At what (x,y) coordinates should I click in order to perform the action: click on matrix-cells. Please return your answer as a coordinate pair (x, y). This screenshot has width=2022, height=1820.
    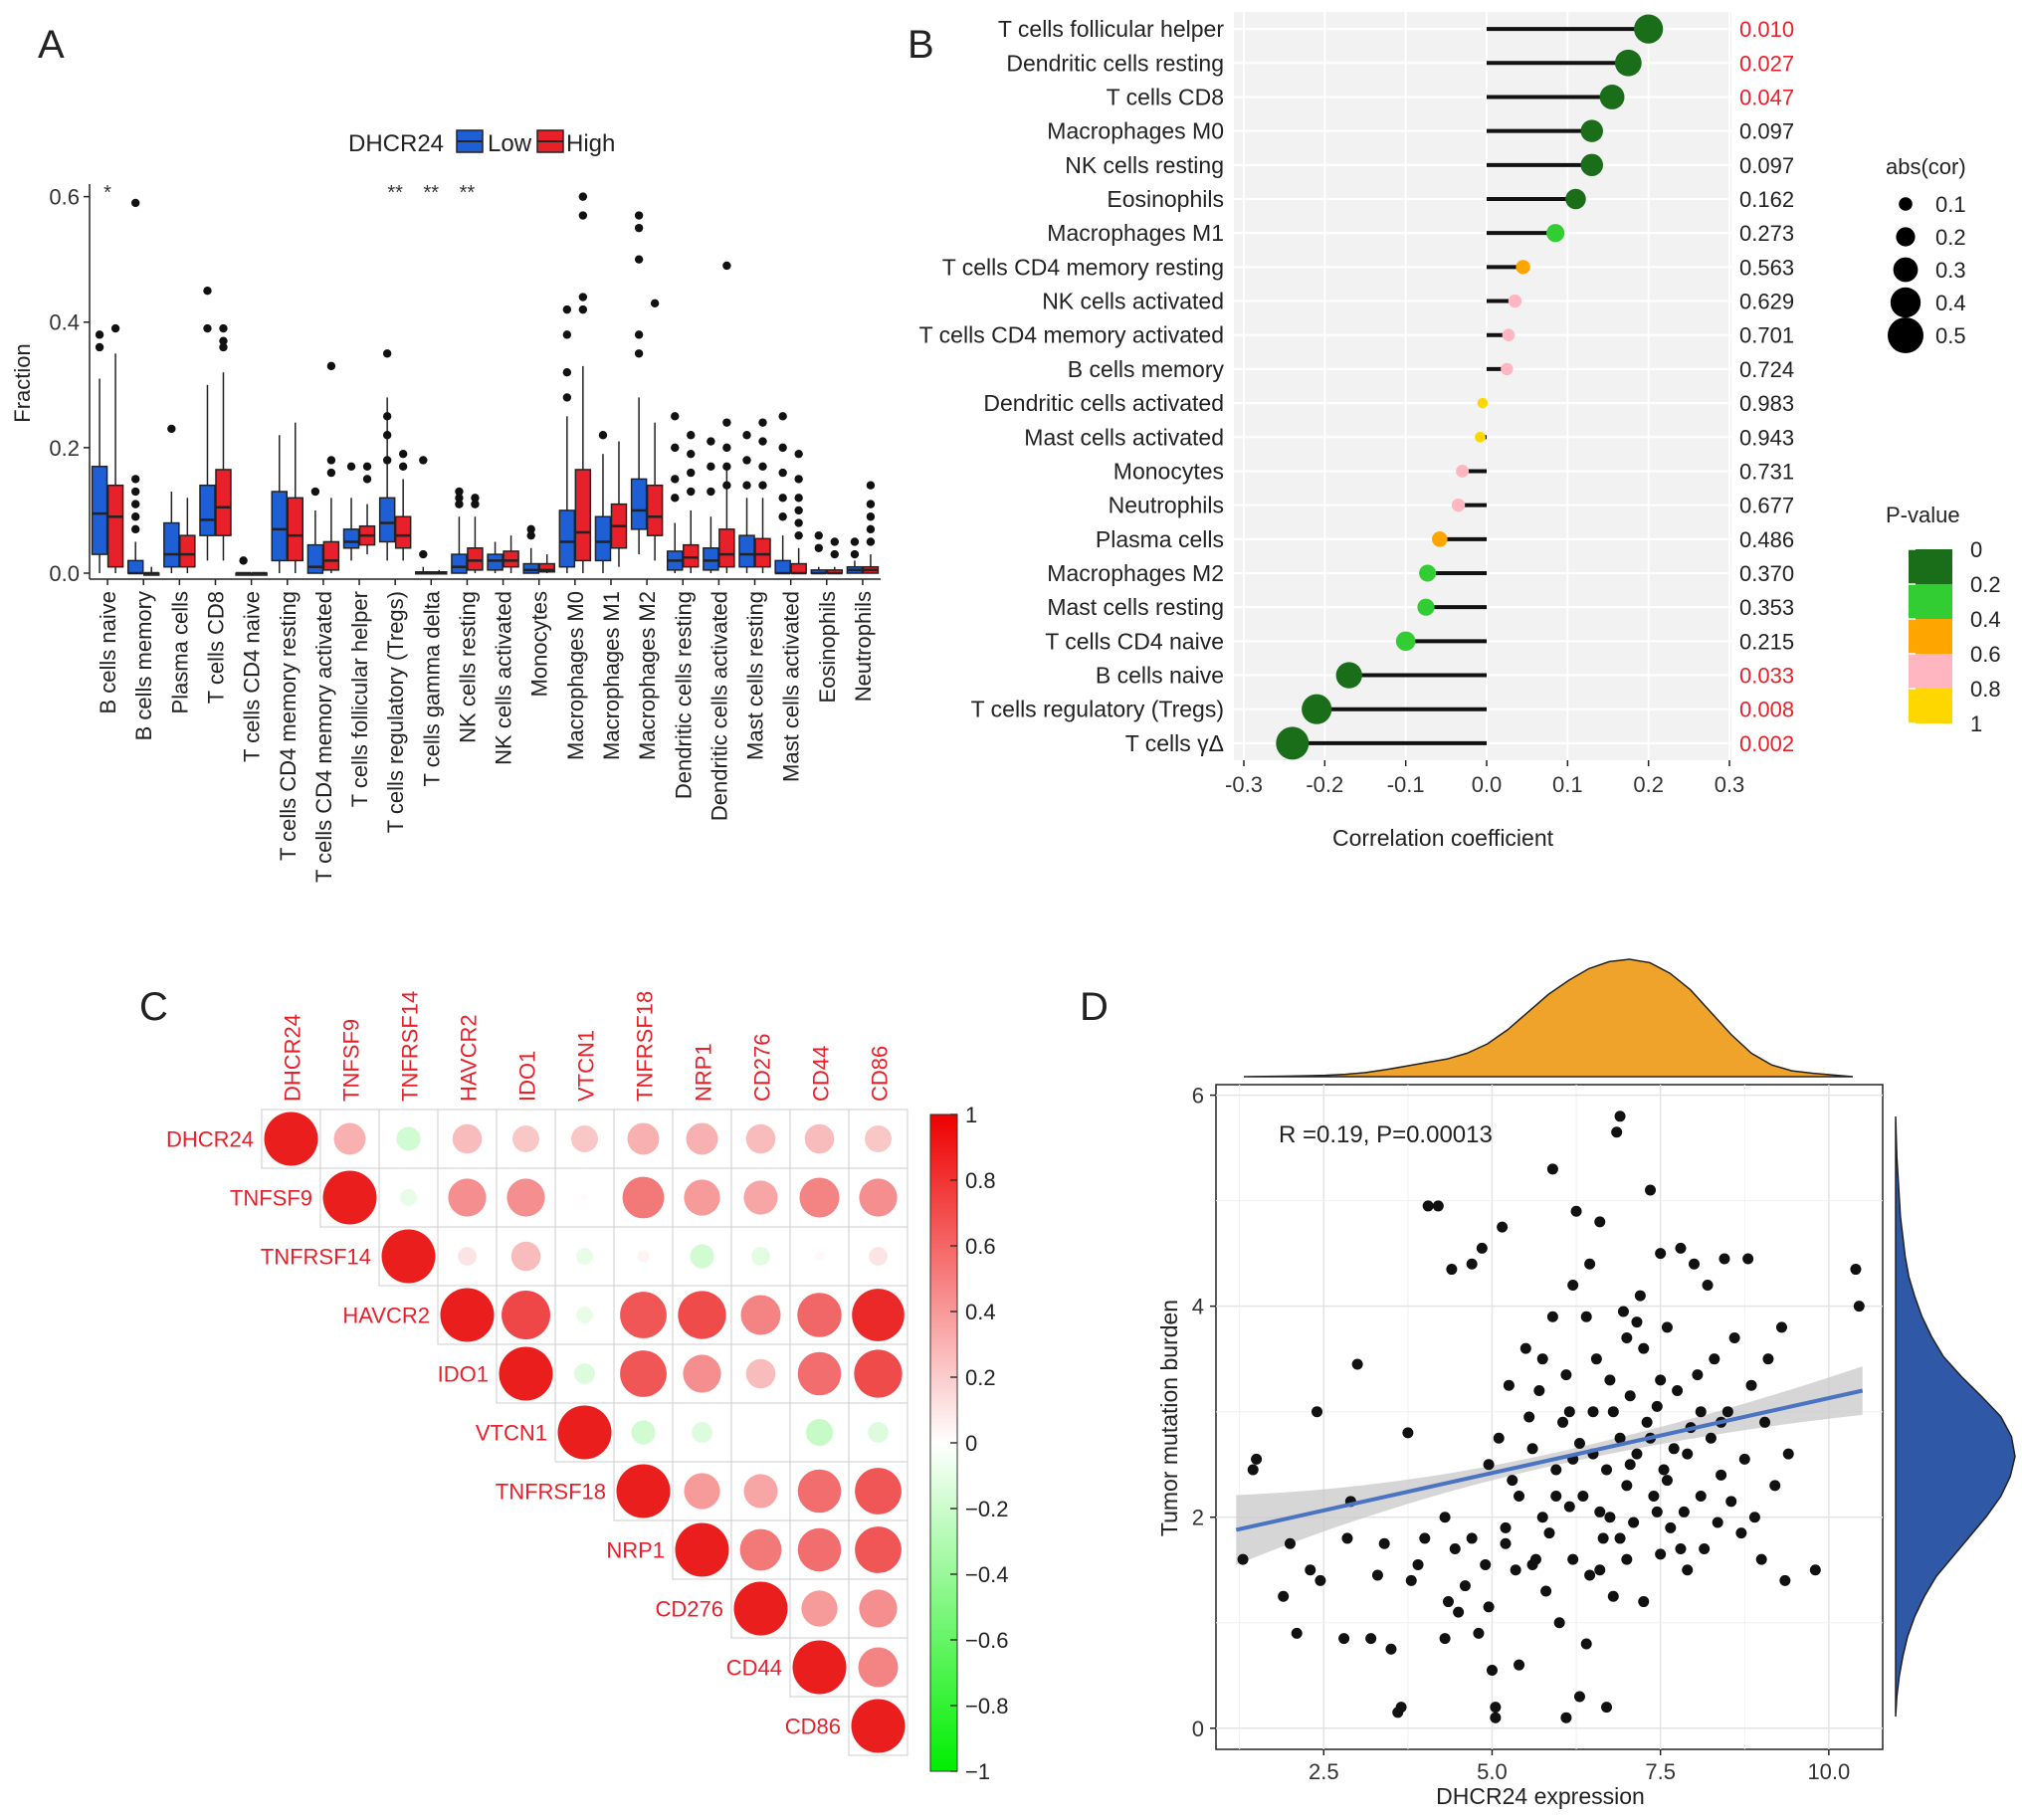
    Looking at the image, I should click on (585, 1432).